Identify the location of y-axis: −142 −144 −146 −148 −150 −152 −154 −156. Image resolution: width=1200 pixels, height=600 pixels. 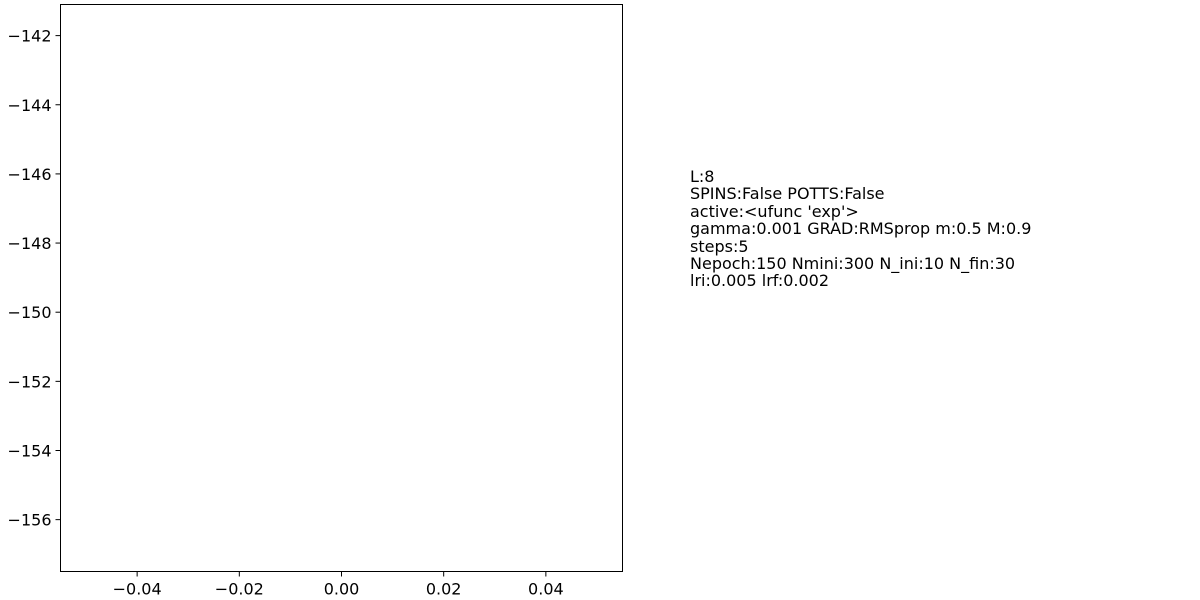
(34, 278).